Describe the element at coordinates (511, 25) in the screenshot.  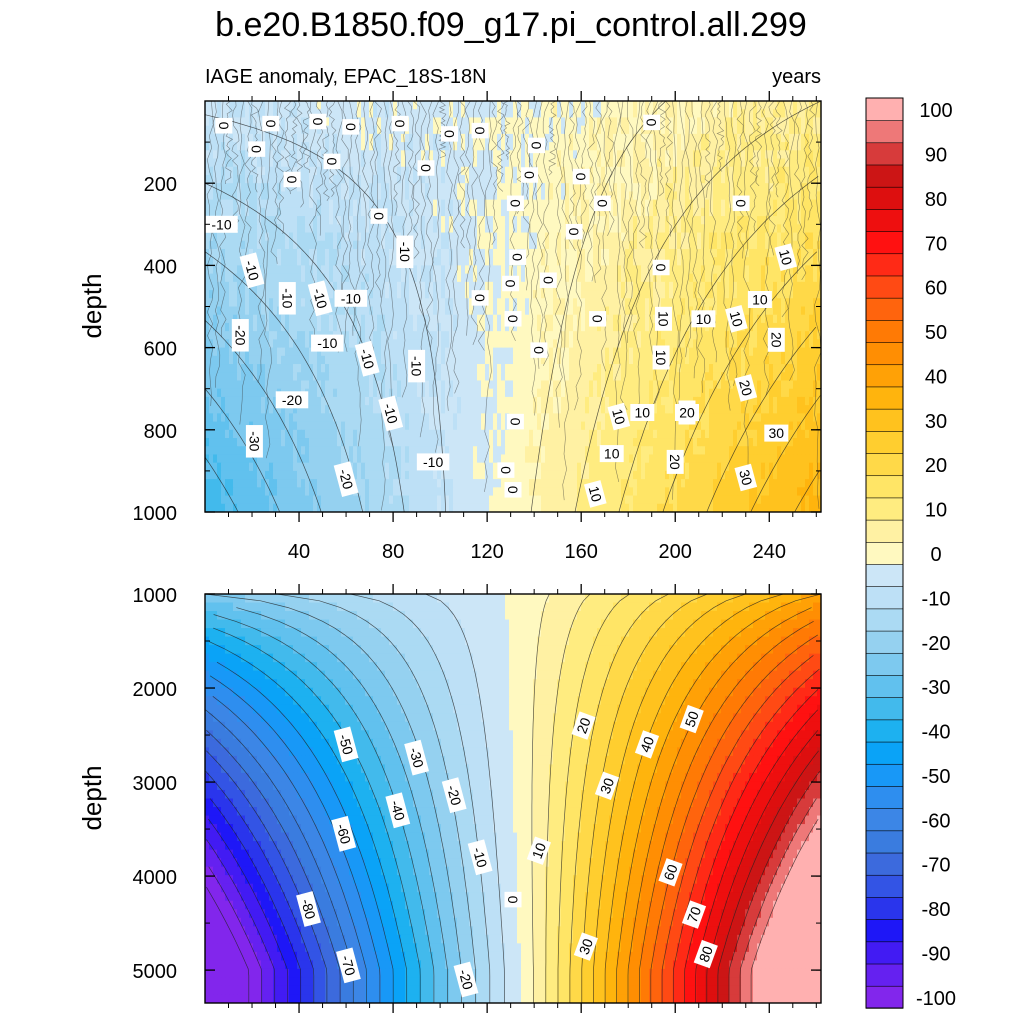
I see `chart-title: b.e20.B1850.f09_g17.pi_control.all.299` at that location.